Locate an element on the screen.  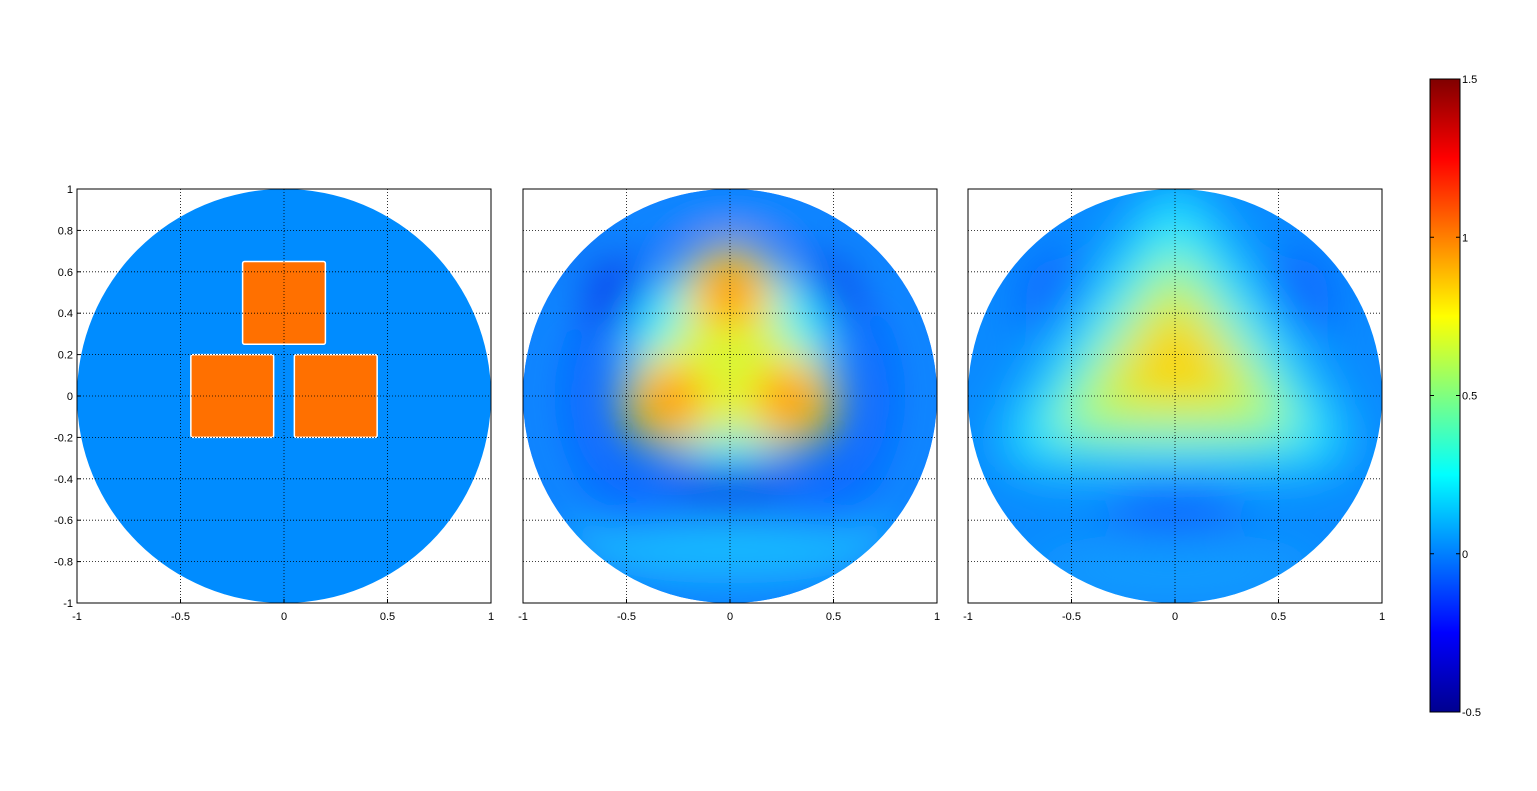
y-axis-ticks-1: -1 -0.8 -0.6 -0.4 -0.2 0 0.2 0.4 0.6 0.8 1 is located at coordinates (67, 397).